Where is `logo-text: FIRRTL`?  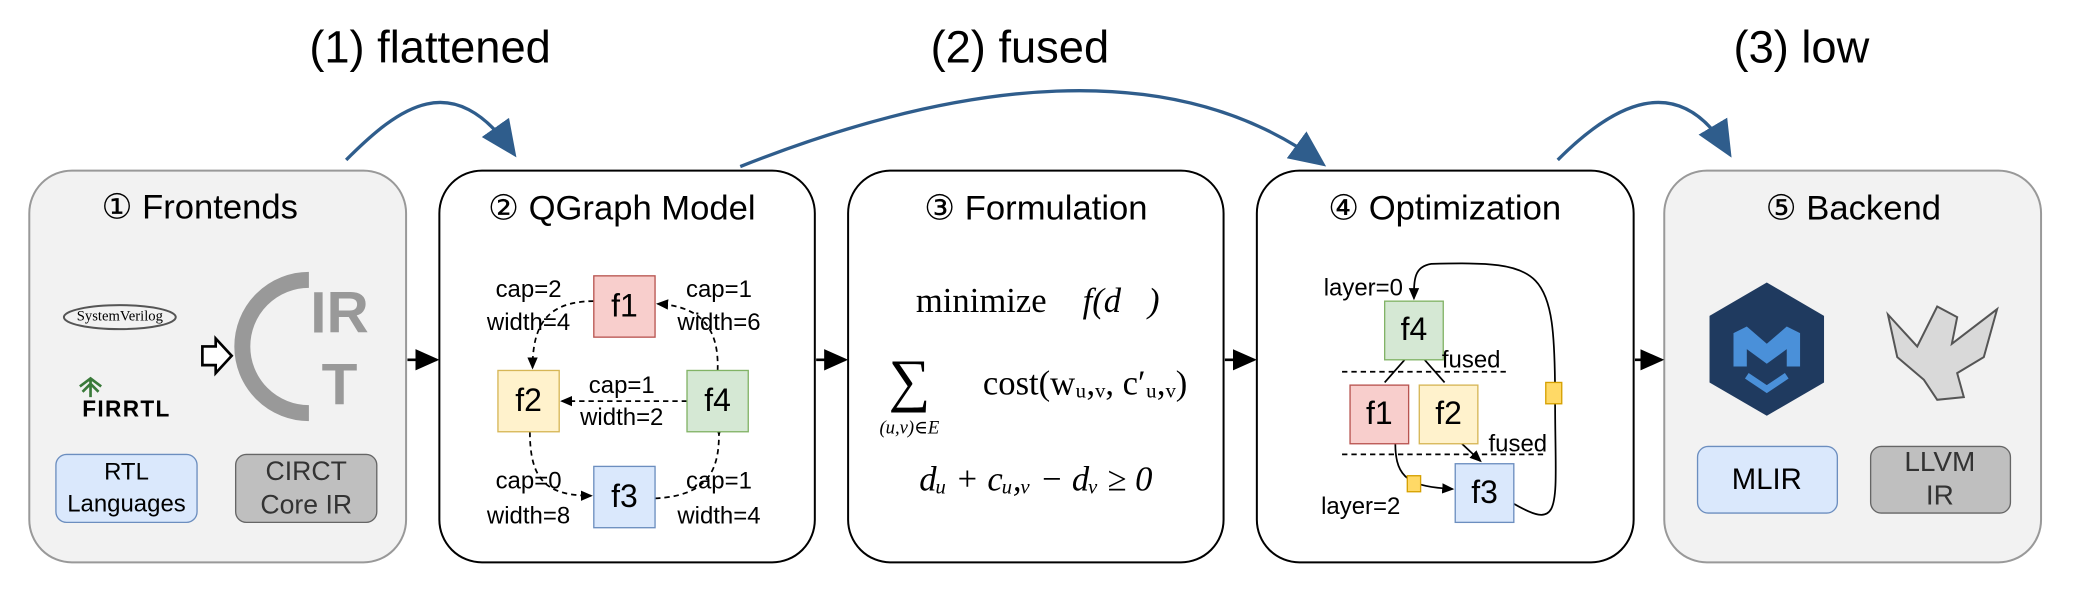 logo-text: FIRRTL is located at coordinates (126, 408).